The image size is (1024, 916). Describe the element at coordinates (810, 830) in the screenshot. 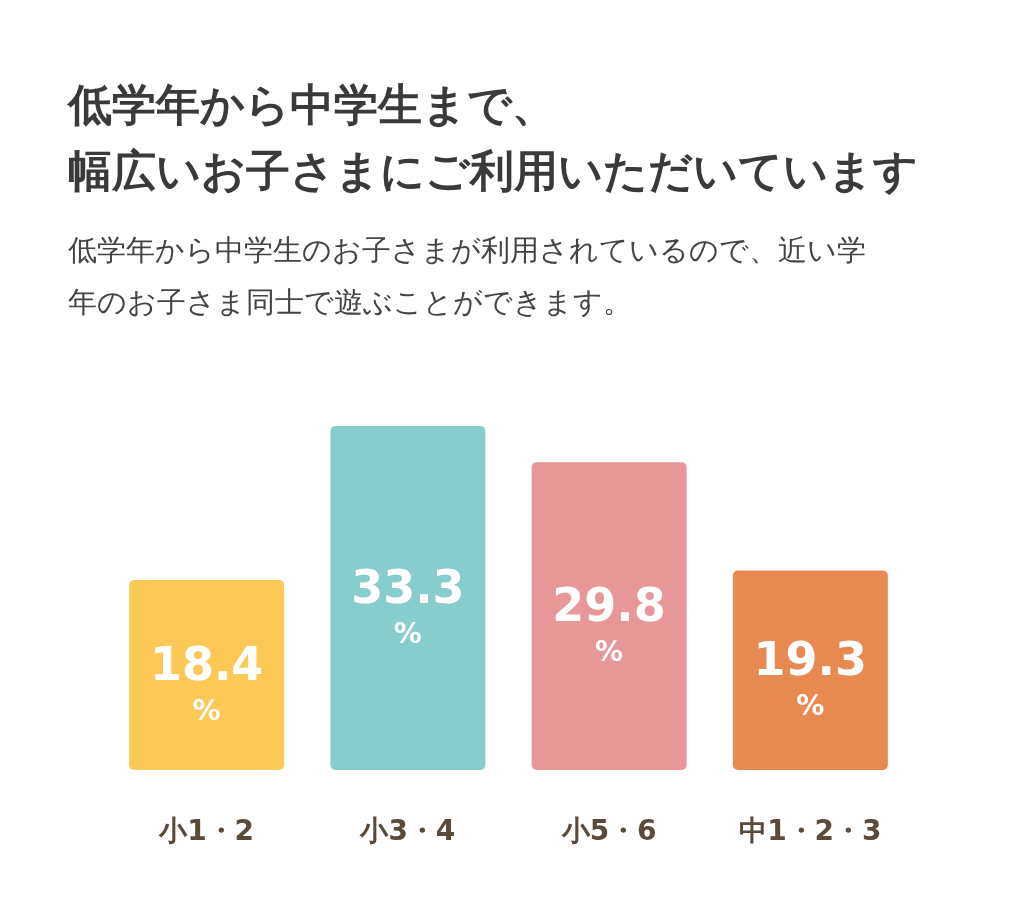

I see `x-tick-label: 中1・2・3` at that location.